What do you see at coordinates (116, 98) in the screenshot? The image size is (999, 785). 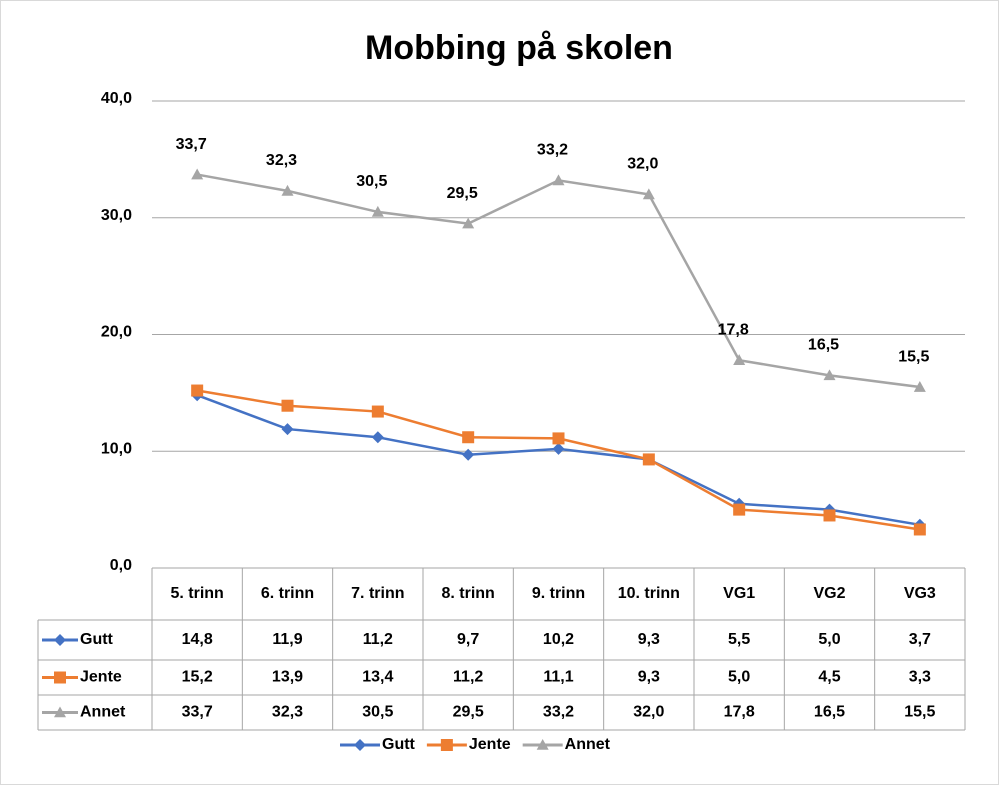 I see `y-tick-label: 40,0` at bounding box center [116, 98].